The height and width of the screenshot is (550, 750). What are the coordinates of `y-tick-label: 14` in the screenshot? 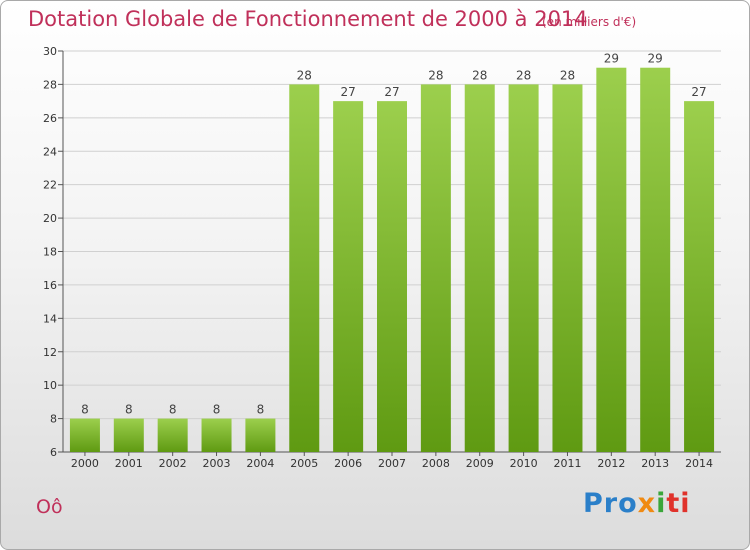 It's located at (50, 318).